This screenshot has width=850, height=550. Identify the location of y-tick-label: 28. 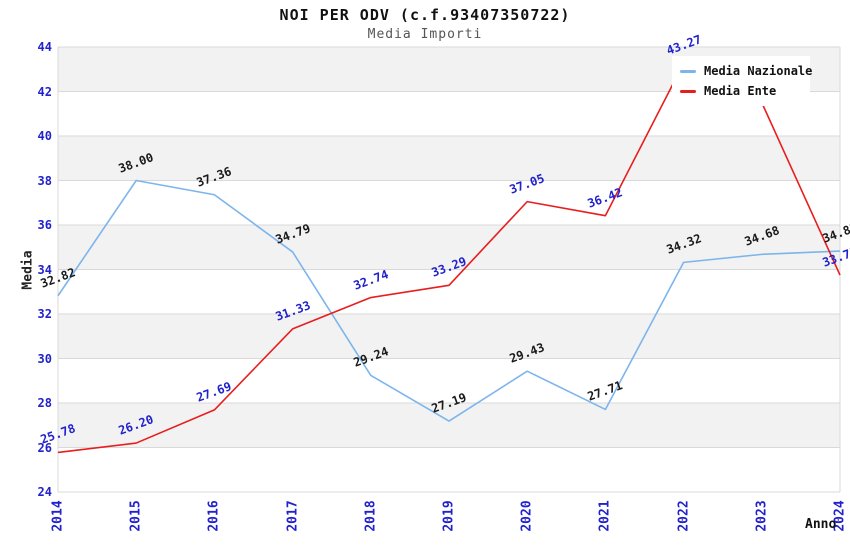
(44, 403).